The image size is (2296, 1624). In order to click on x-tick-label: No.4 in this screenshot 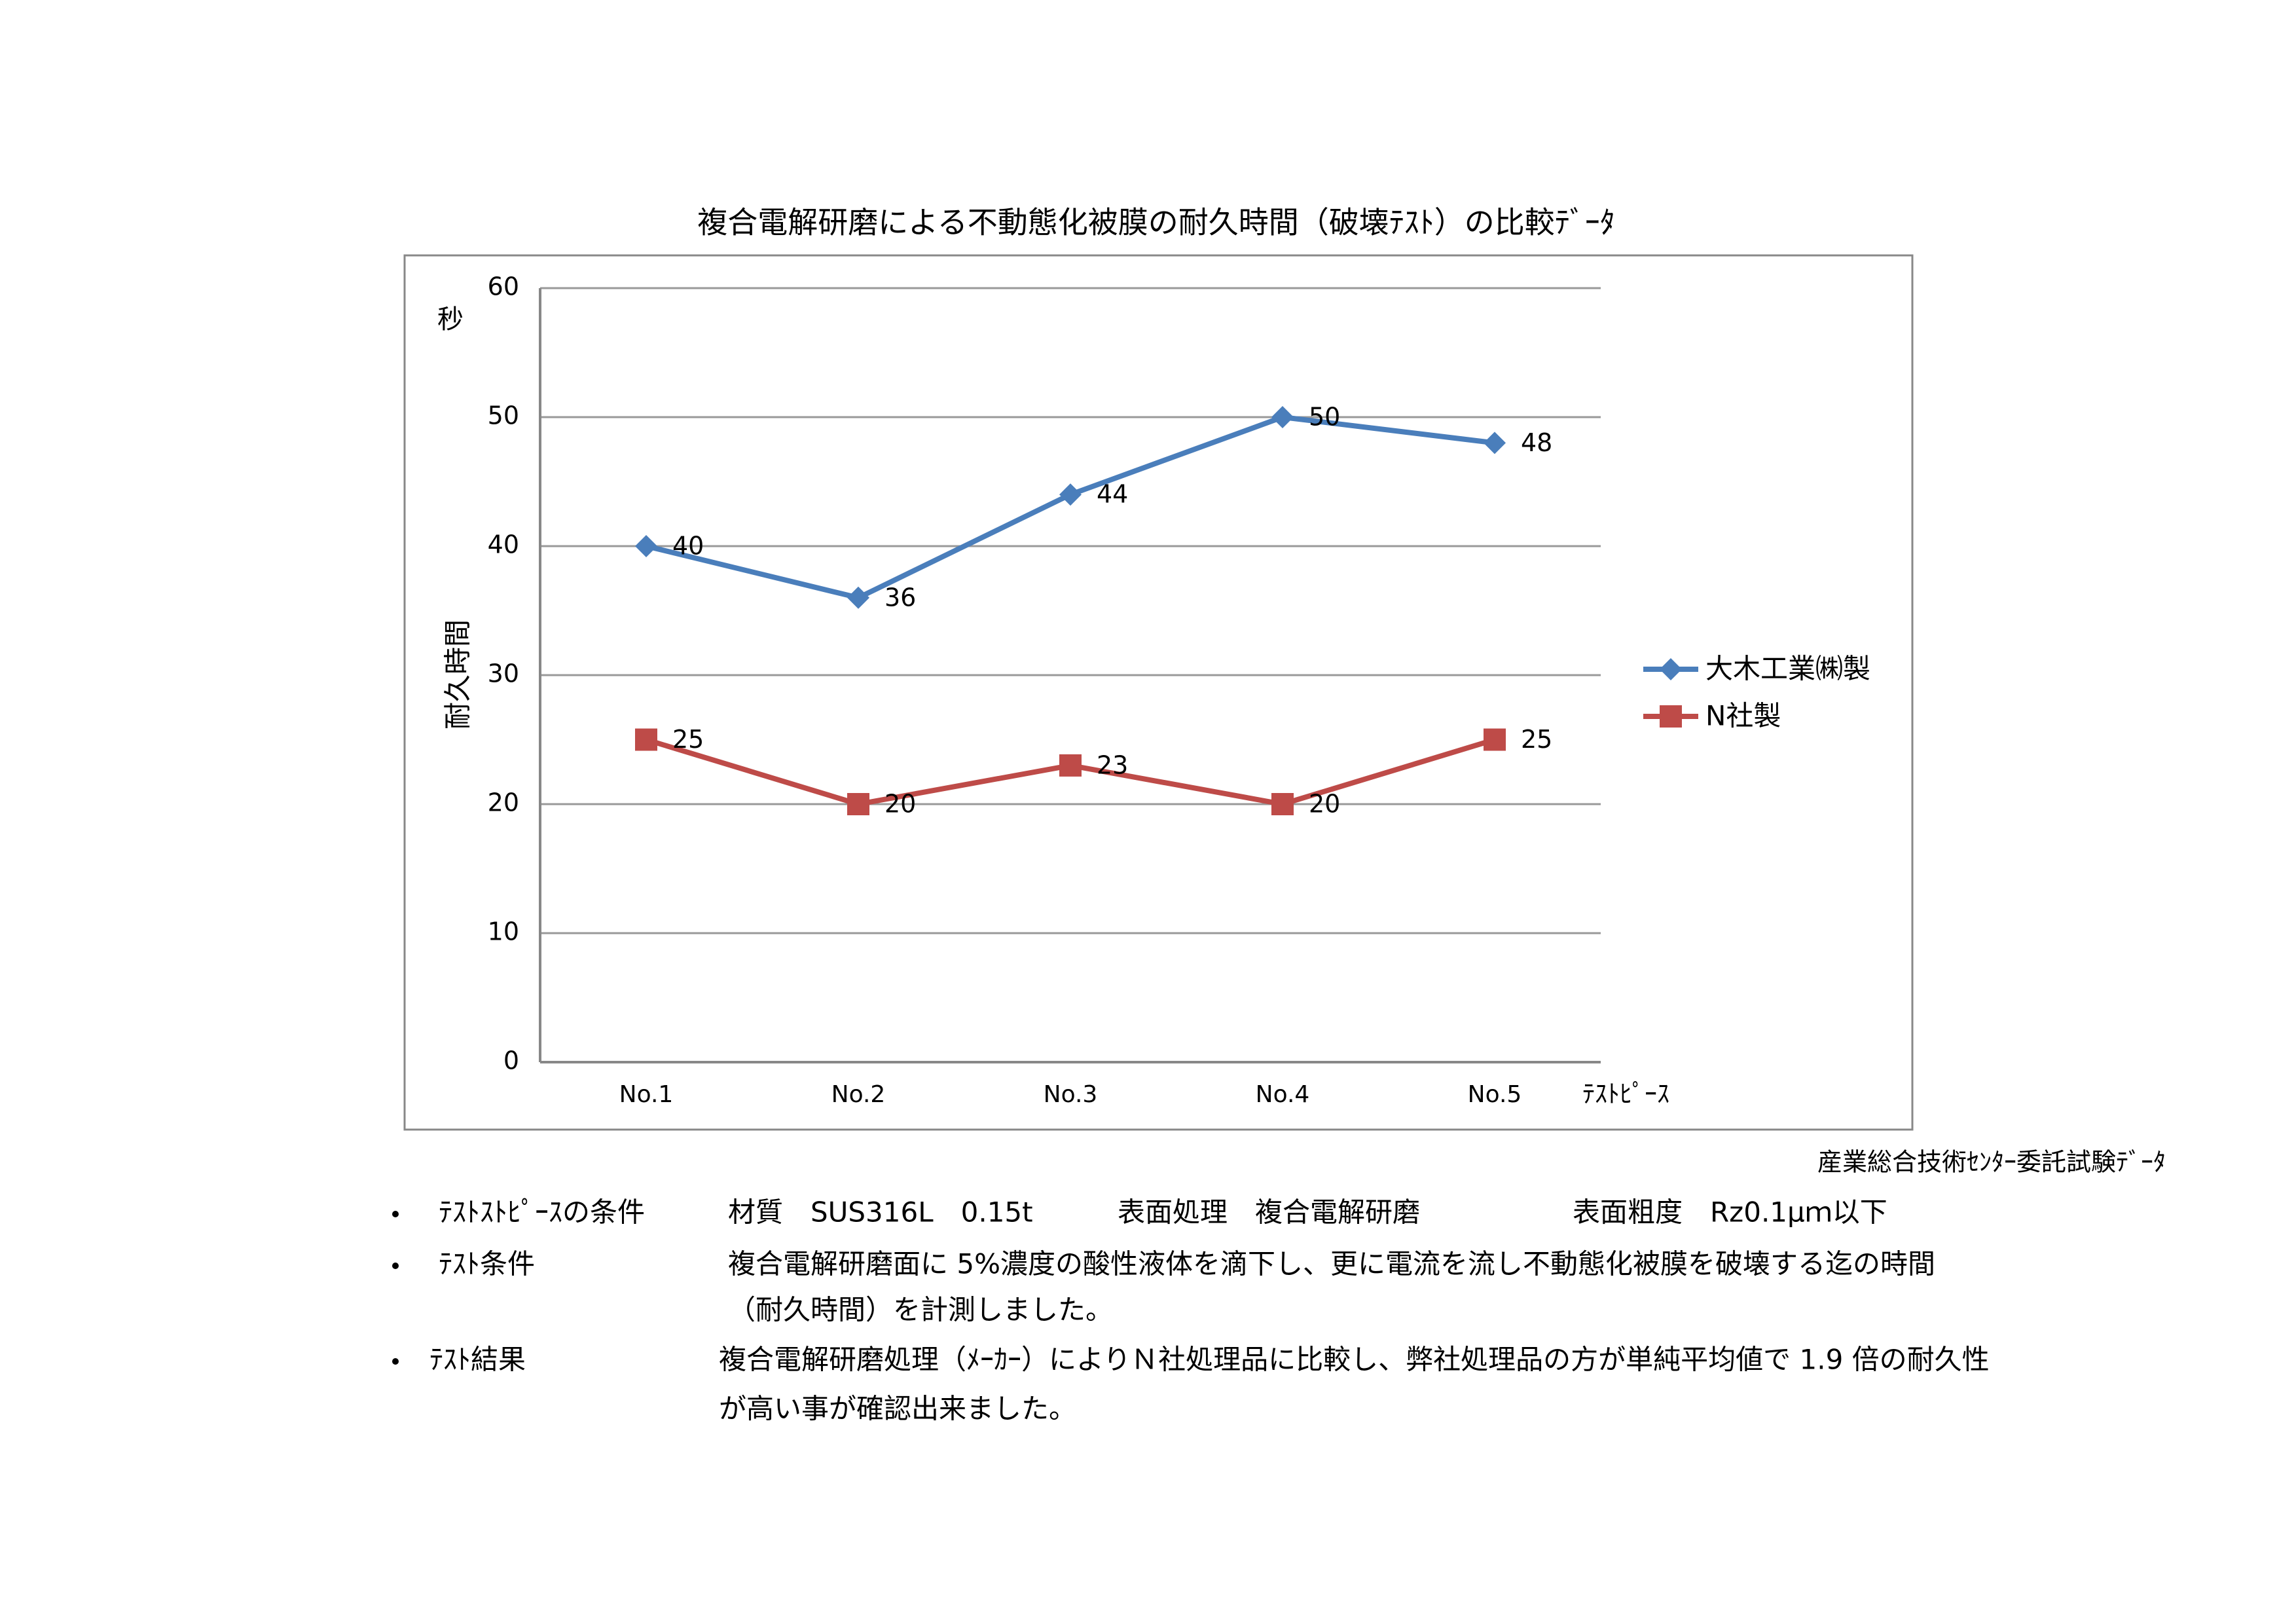, I will do `click(1283, 1094)`.